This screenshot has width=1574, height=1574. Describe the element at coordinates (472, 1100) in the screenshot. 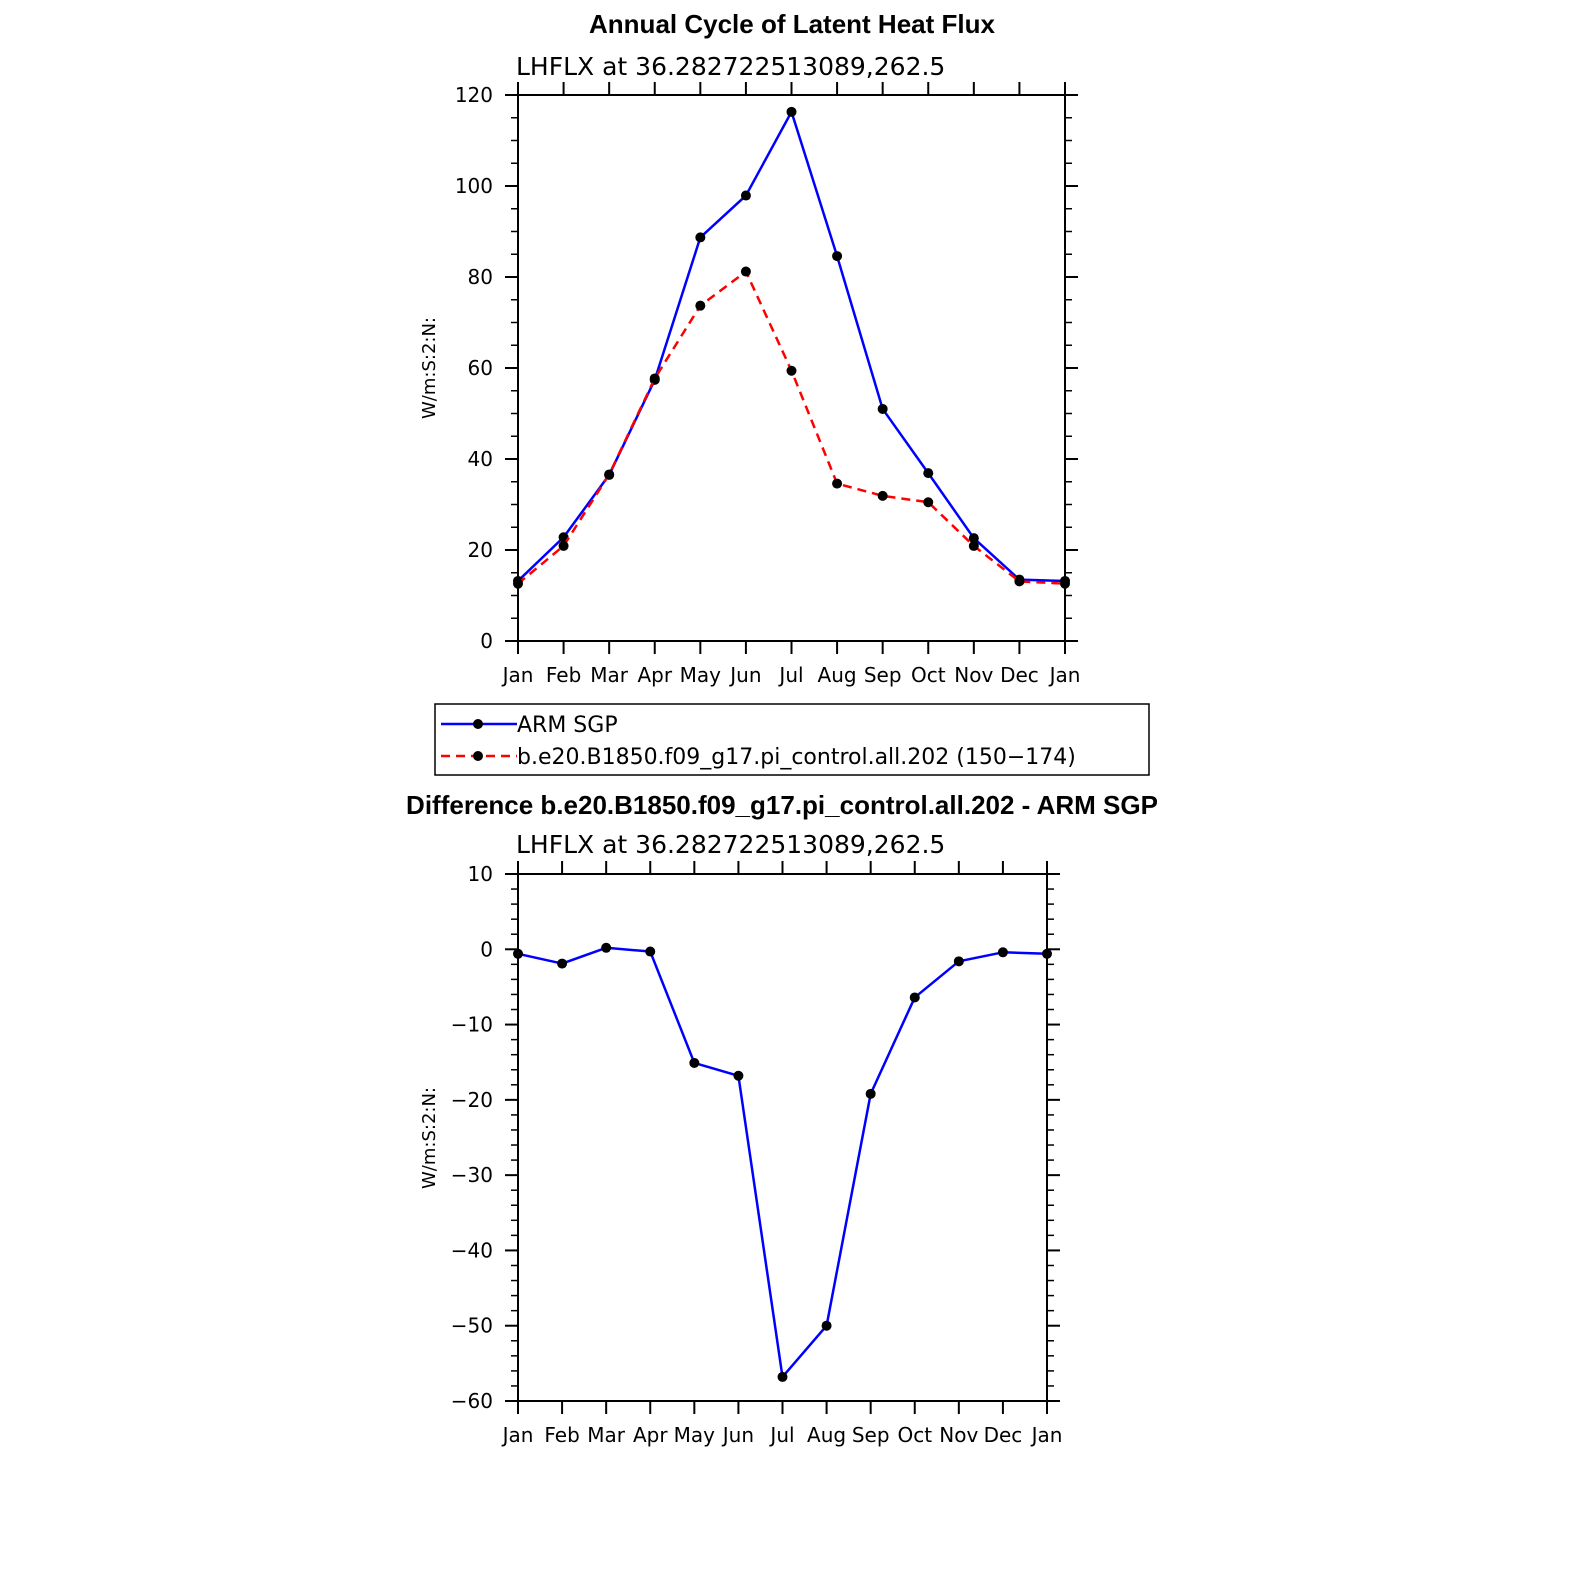

I see `bottom-y-tick-label: −20` at that location.